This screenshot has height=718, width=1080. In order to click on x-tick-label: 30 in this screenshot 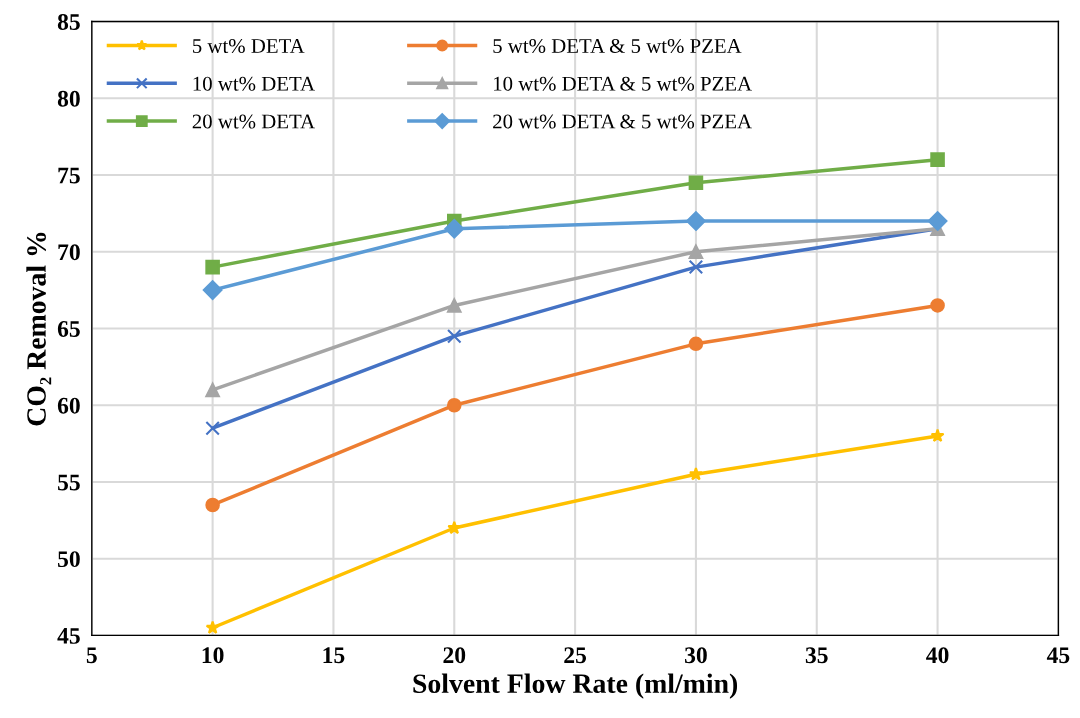, I will do `click(696, 655)`.